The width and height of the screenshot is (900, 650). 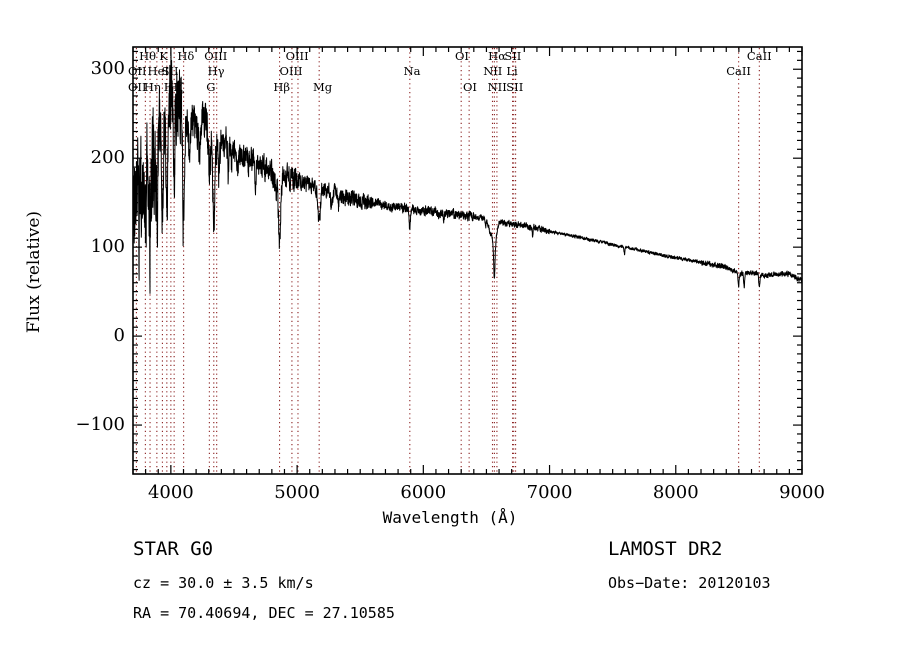 What do you see at coordinates (211, 87) in the screenshot?
I see `spectral-line-label: G` at bounding box center [211, 87].